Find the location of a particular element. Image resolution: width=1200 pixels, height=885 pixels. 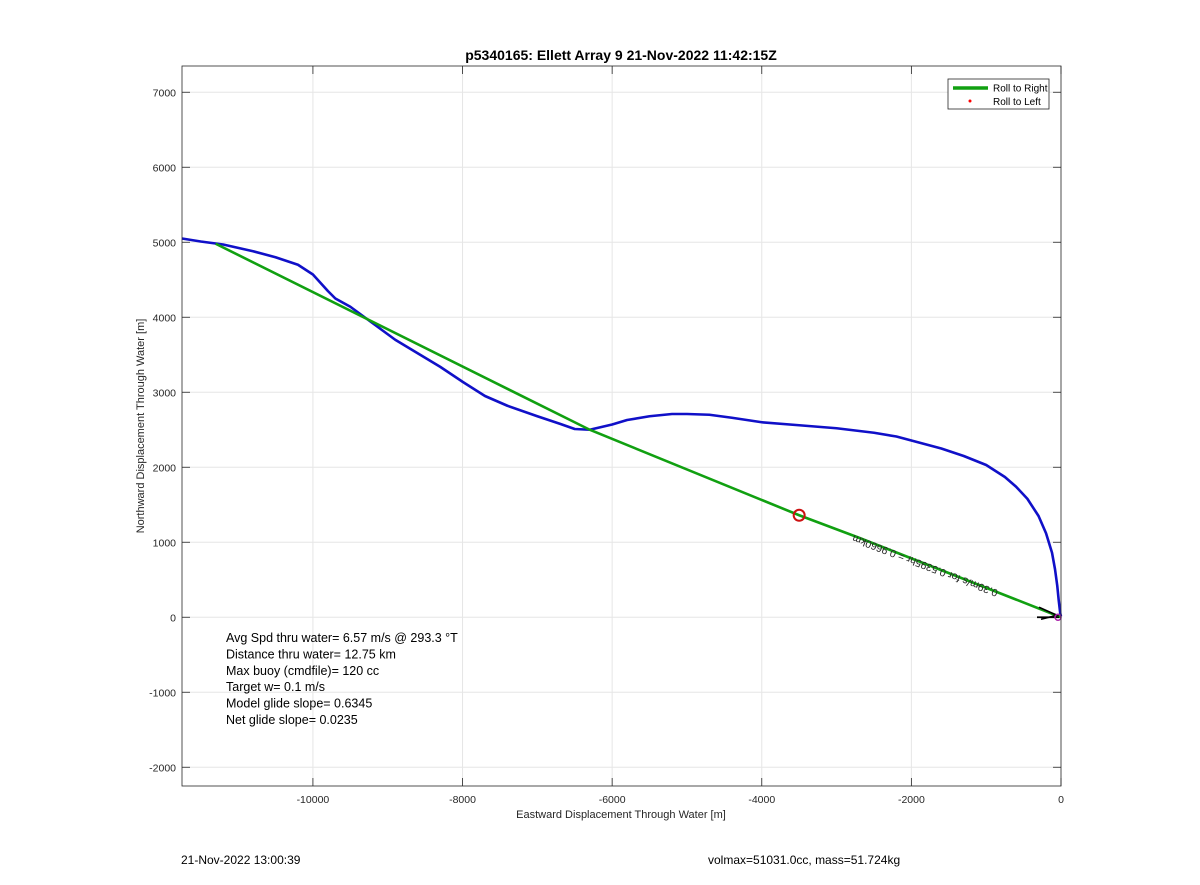

stats-line: Avg Spd thru water= 6.57 m/s @ 293.3 °T is located at coordinates (342, 638).